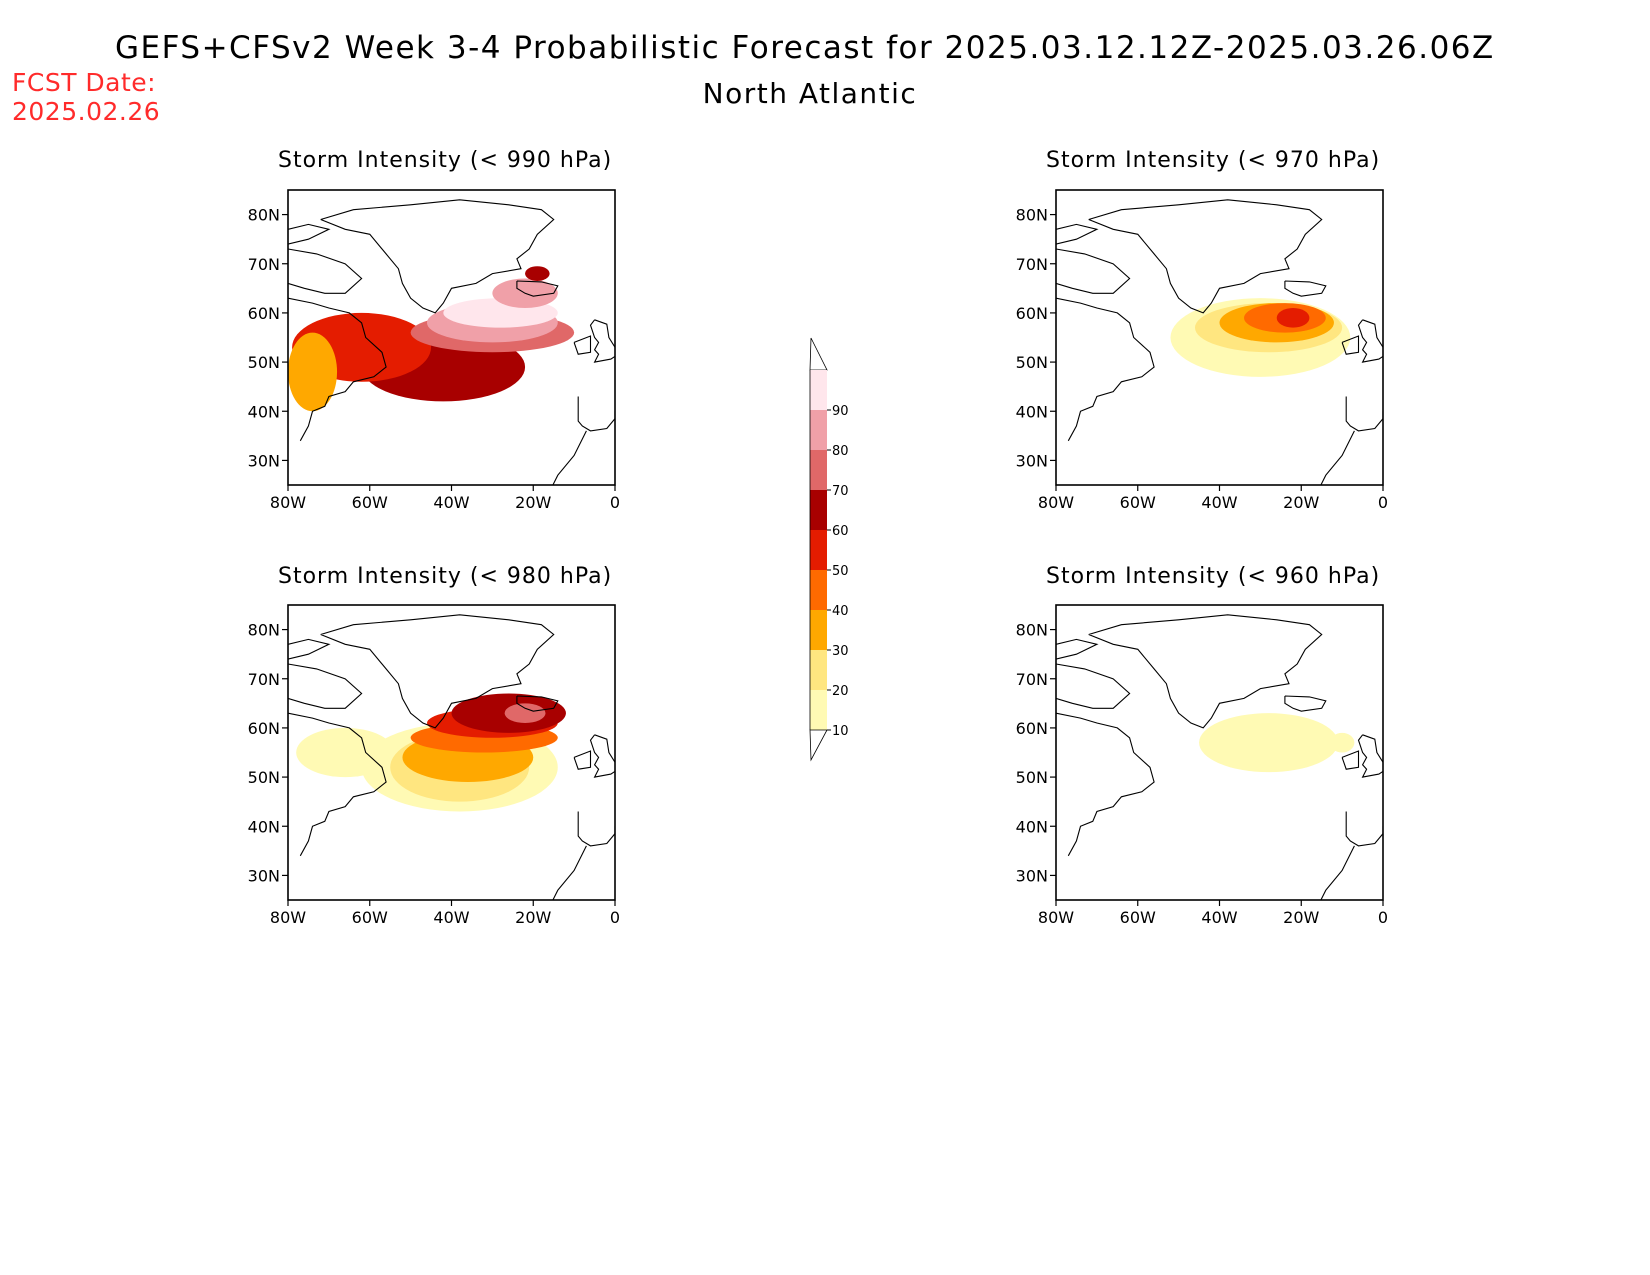 This screenshot has height=1275, width=1650. I want to click on colorbar-label: 40, so click(840, 611).